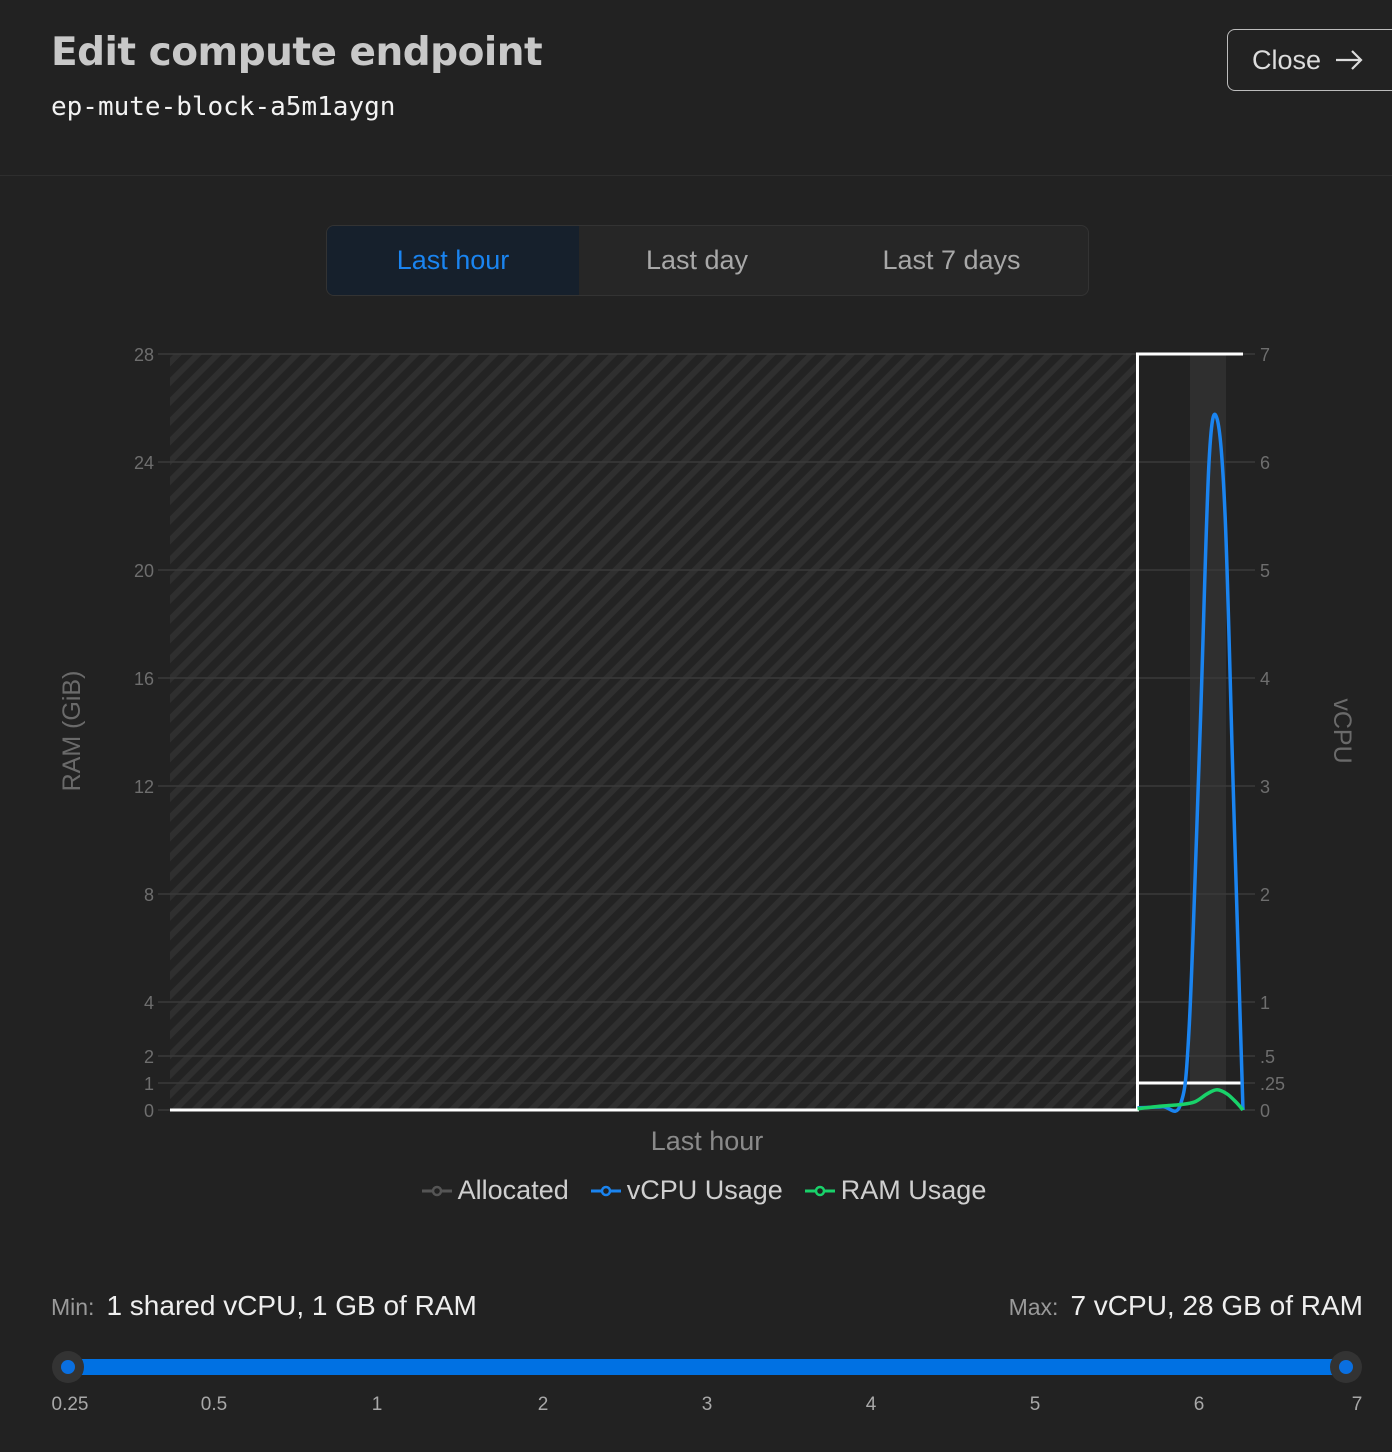 Image resolution: width=1392 pixels, height=1452 pixels. What do you see at coordinates (73, 1307) in the screenshot?
I see `min-label: Min:` at bounding box center [73, 1307].